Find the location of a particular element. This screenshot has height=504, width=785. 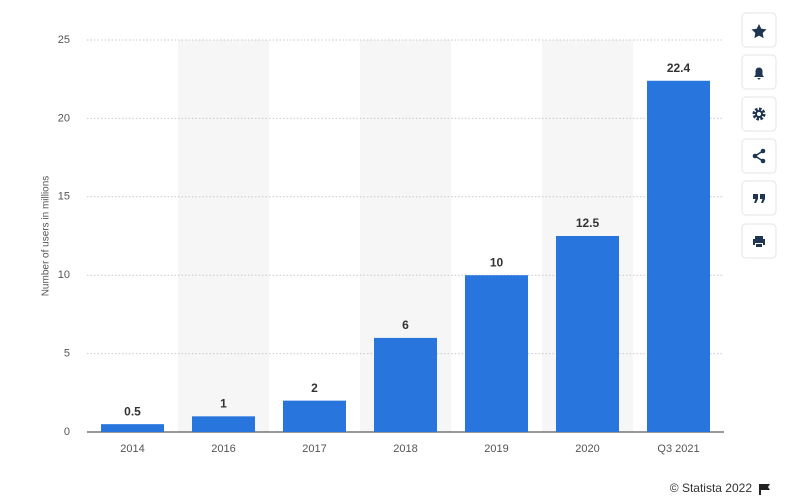

x-tick-label: 2019 is located at coordinates (496, 449).